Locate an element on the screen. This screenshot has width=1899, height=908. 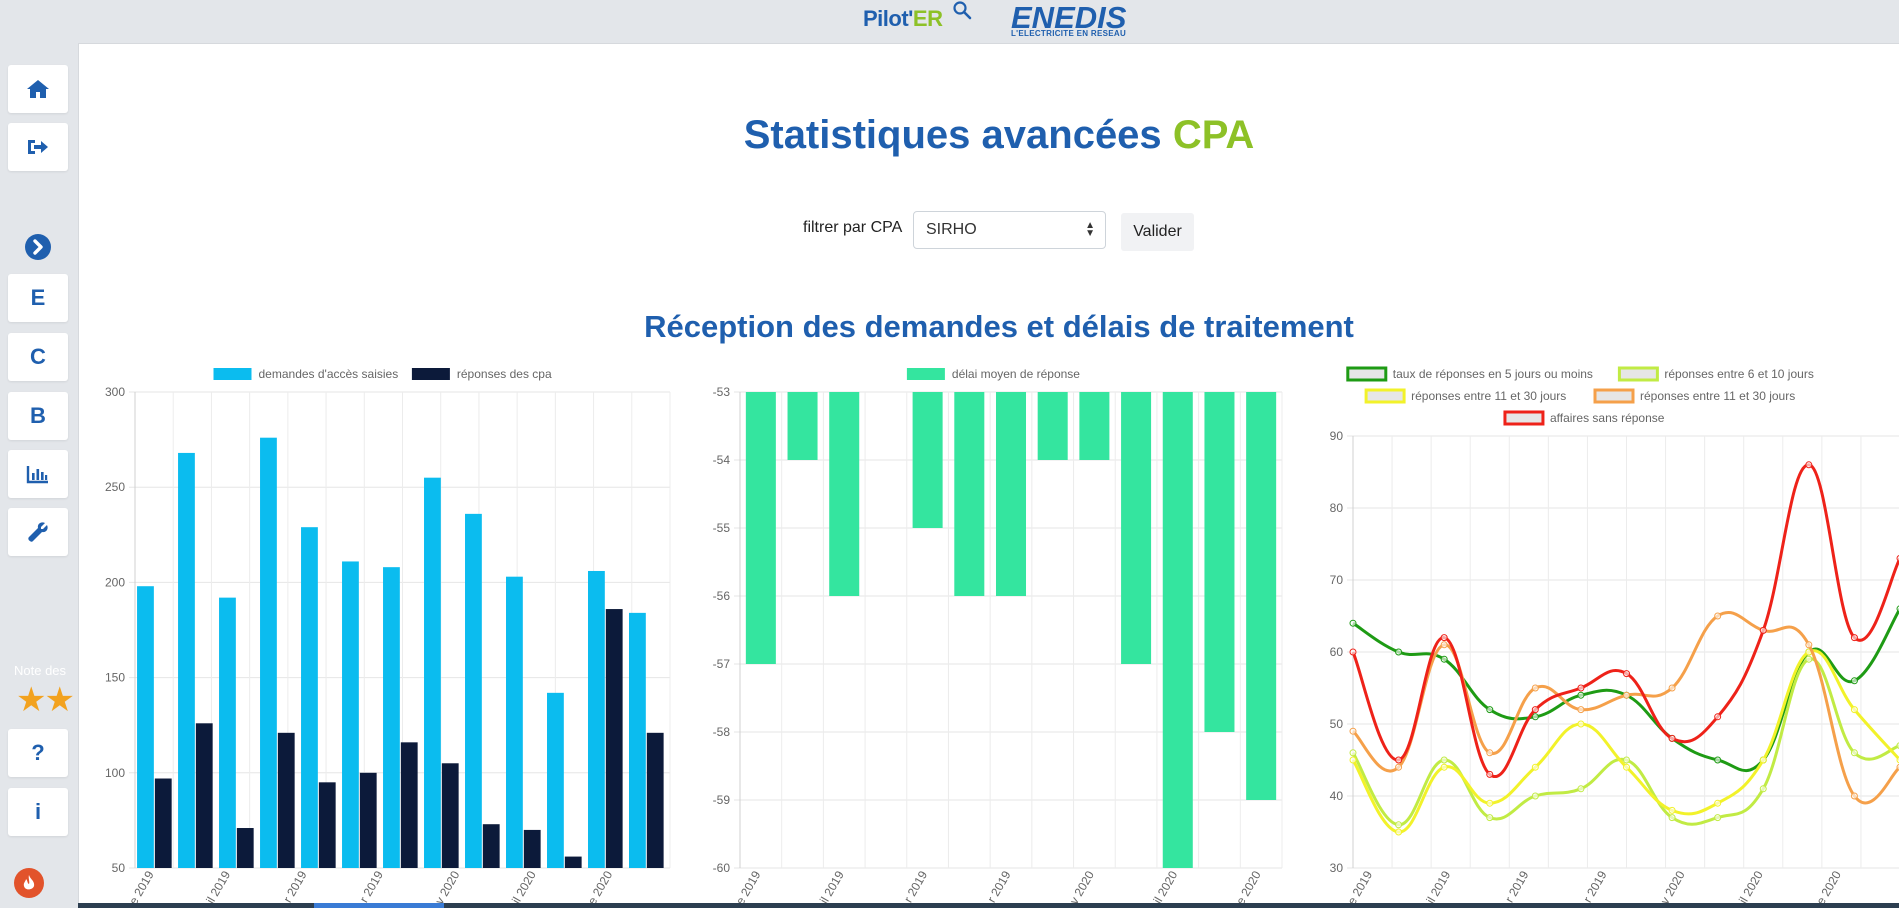
rating-label: Note des is located at coordinates (40, 670).